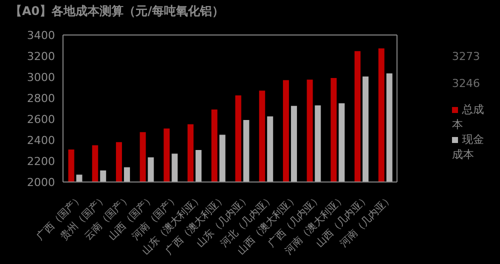  Describe the element at coordinates (41, 161) in the screenshot. I see `y-tick-label: 2200` at that location.